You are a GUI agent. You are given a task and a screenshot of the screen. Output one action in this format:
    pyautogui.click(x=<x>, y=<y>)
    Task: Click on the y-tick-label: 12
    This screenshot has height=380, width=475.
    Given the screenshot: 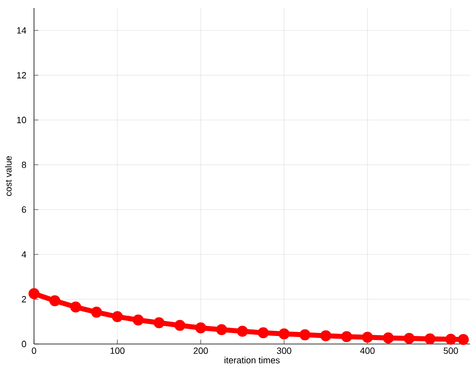 What is the action you would take?
    pyautogui.click(x=21, y=75)
    